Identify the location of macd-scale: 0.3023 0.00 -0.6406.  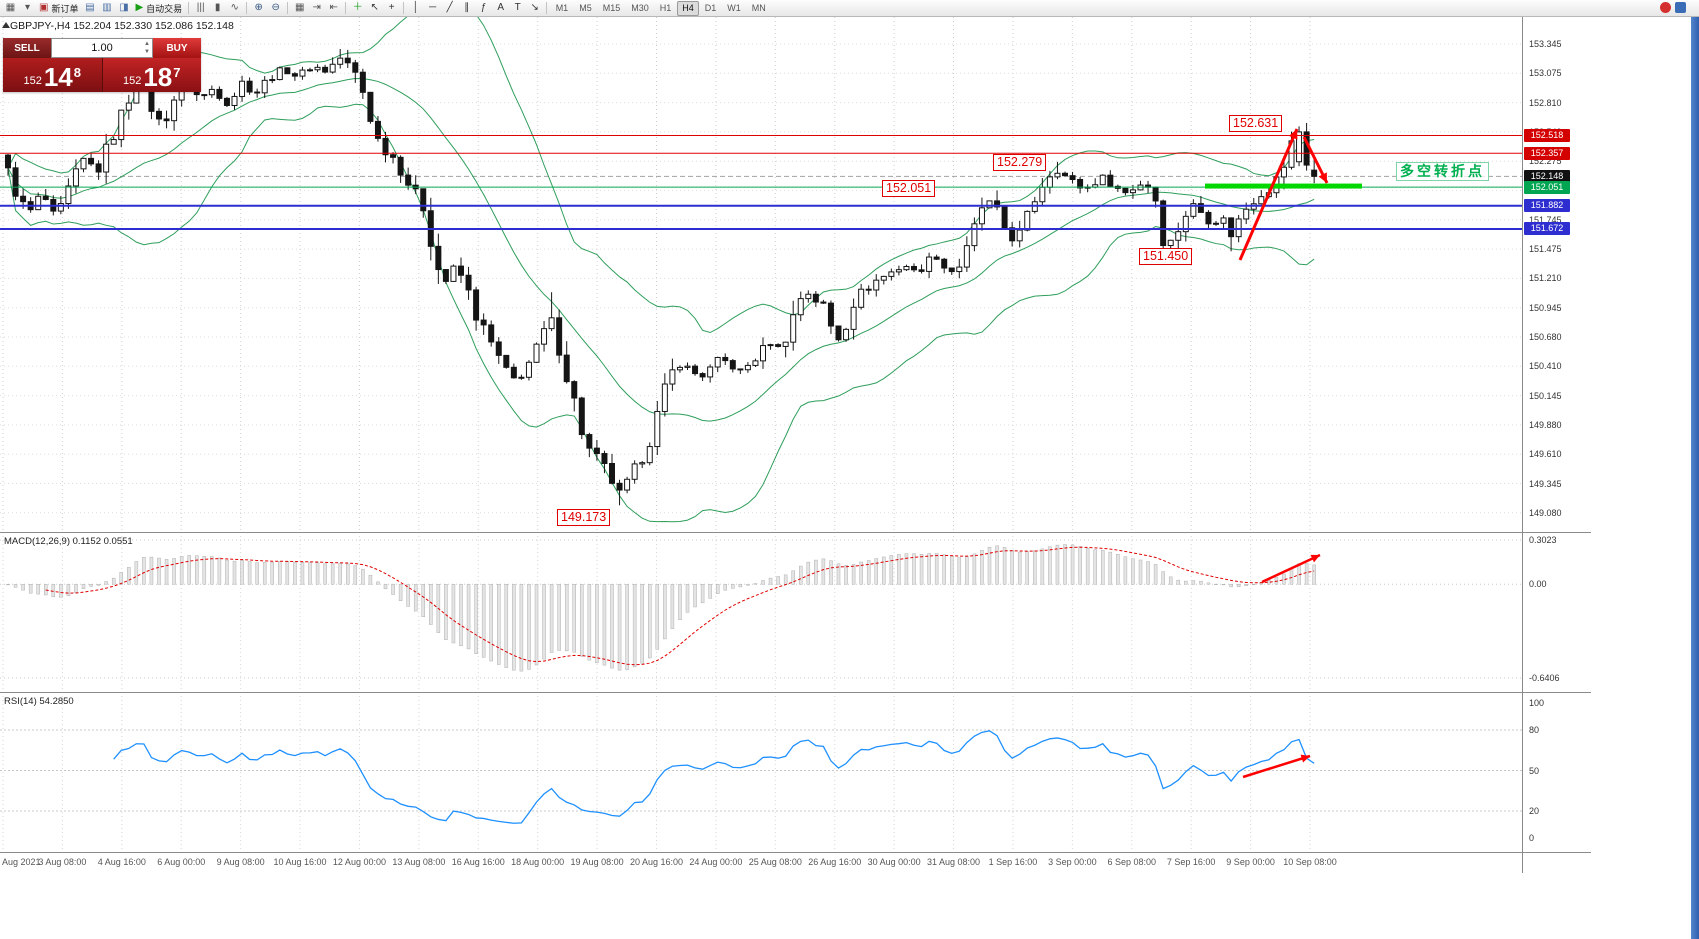
(1557, 612).